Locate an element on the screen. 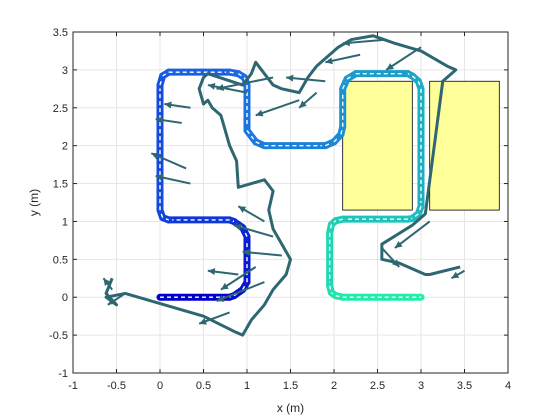 This screenshot has height=420, width=560. y-tick-label: 3.5 is located at coordinates (60, 33).